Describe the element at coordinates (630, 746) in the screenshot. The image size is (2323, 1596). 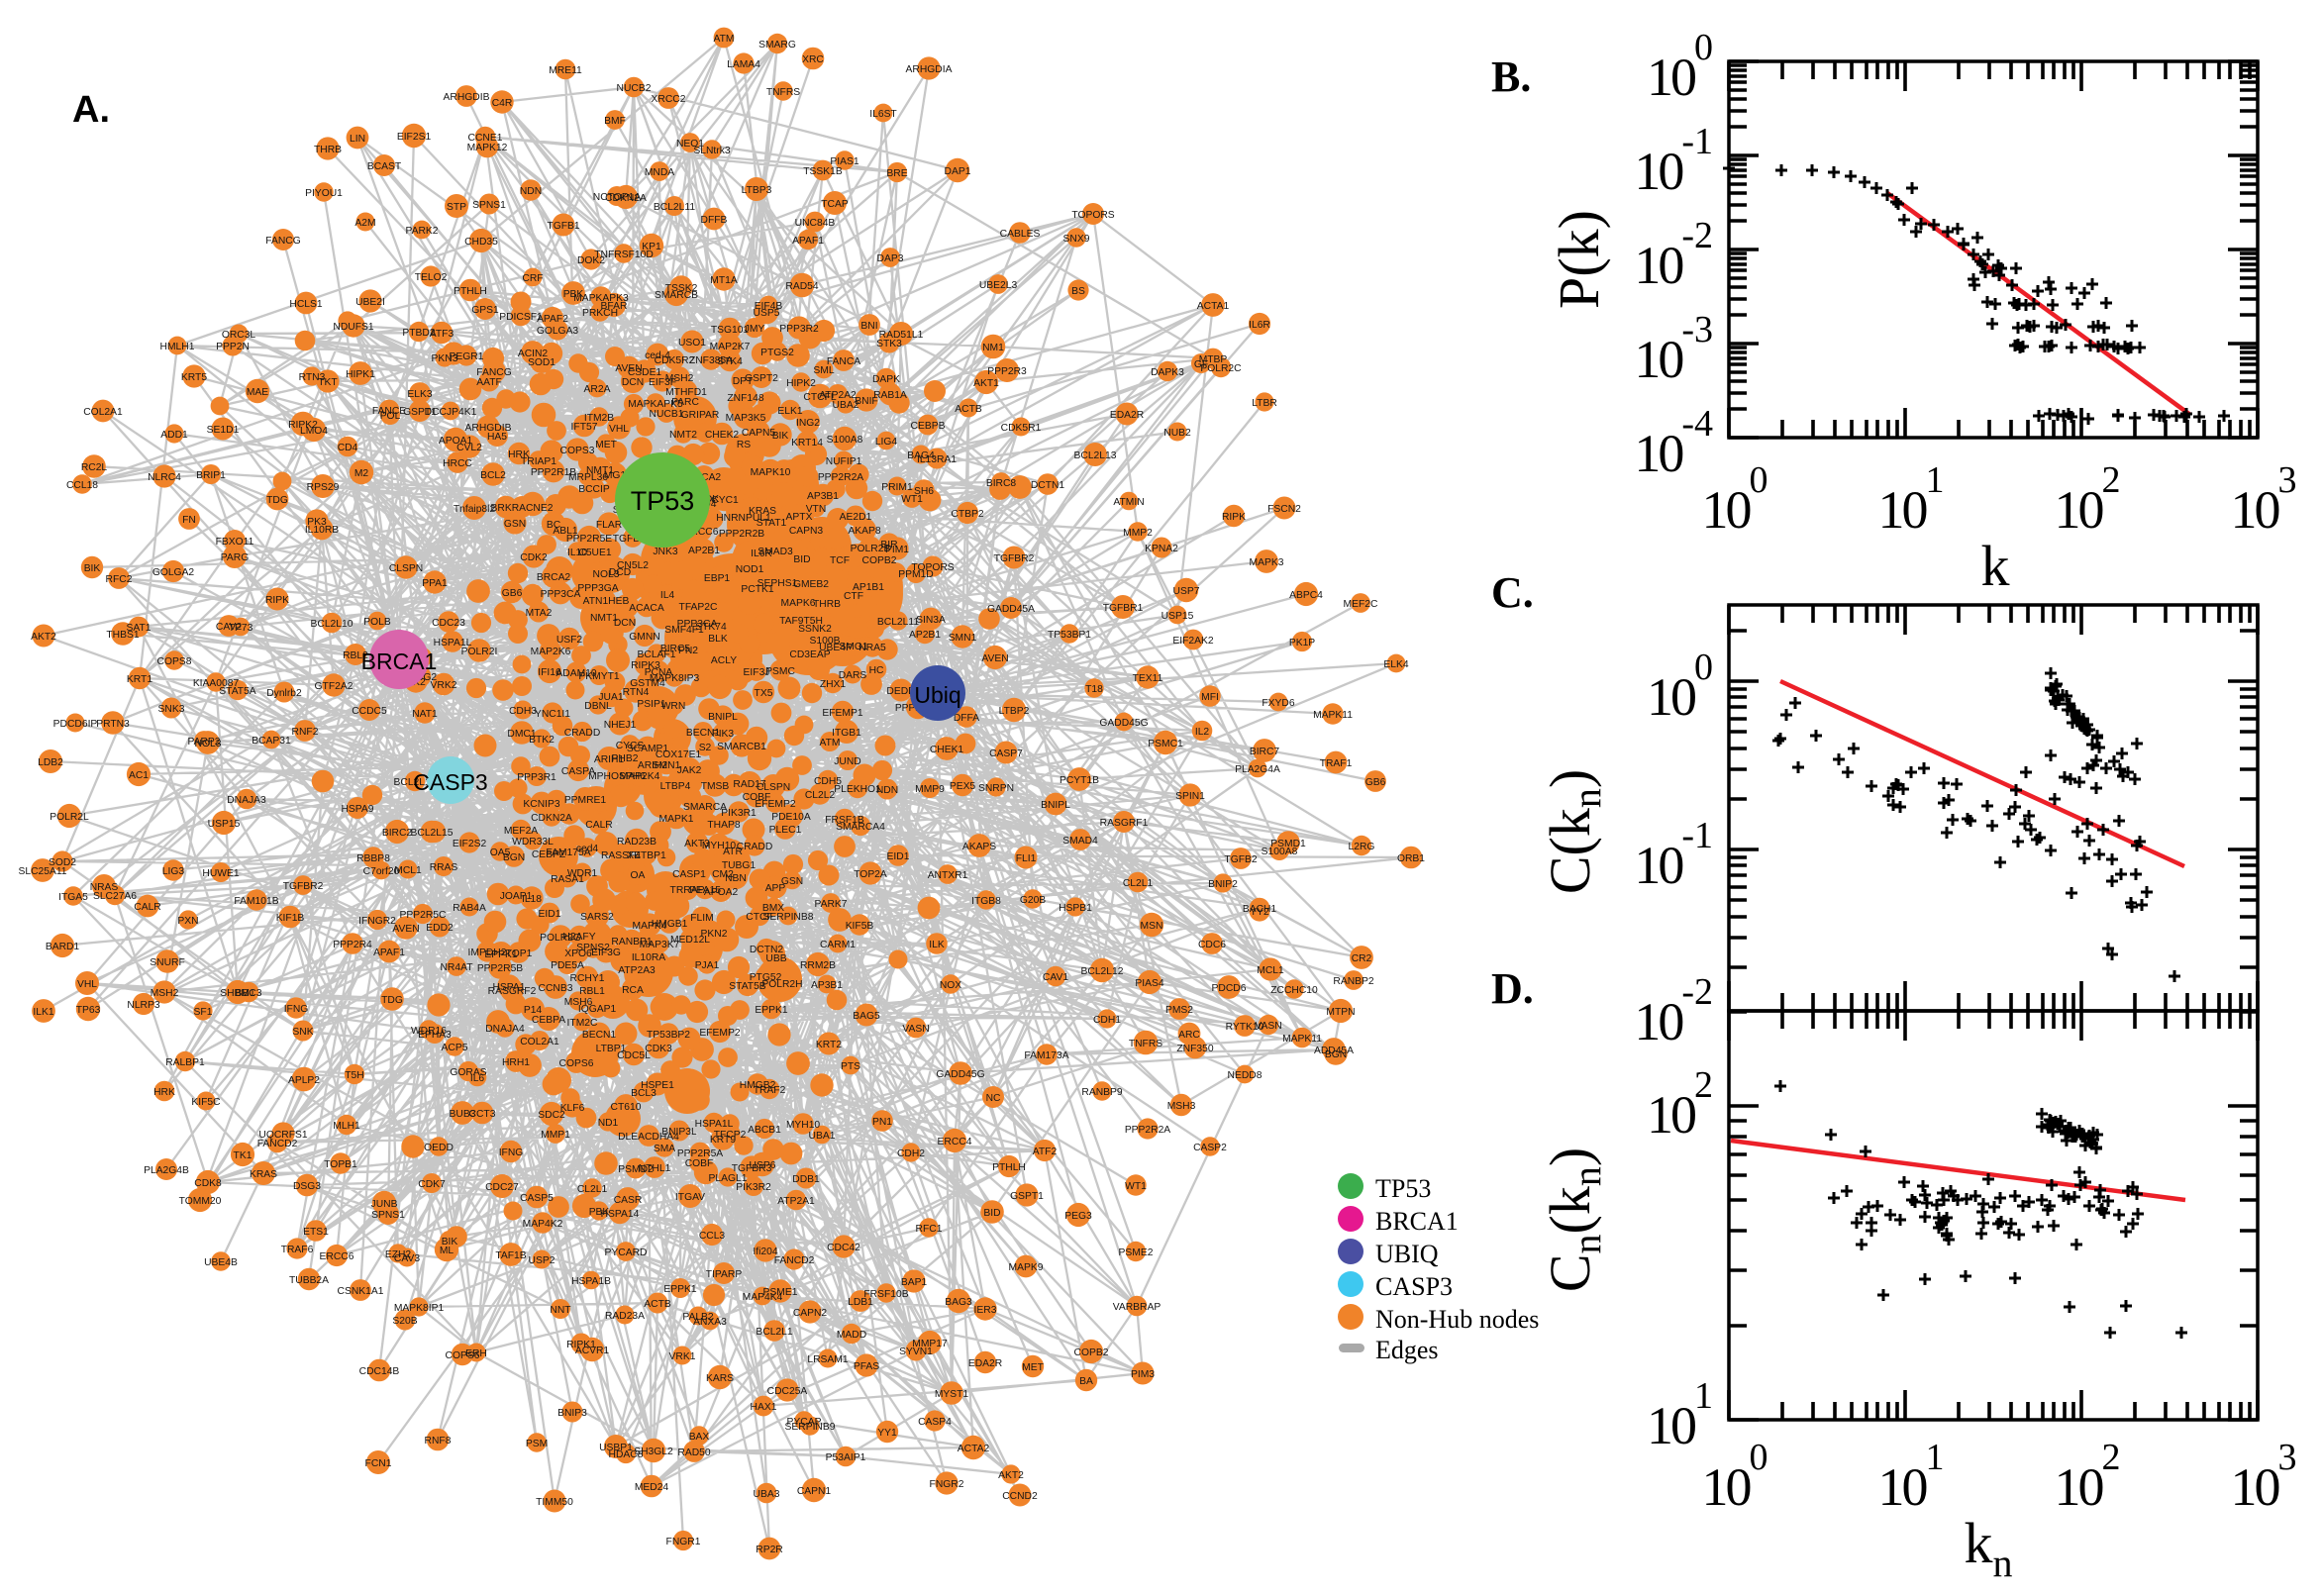
I see `svg-text: CYCS` at that location.